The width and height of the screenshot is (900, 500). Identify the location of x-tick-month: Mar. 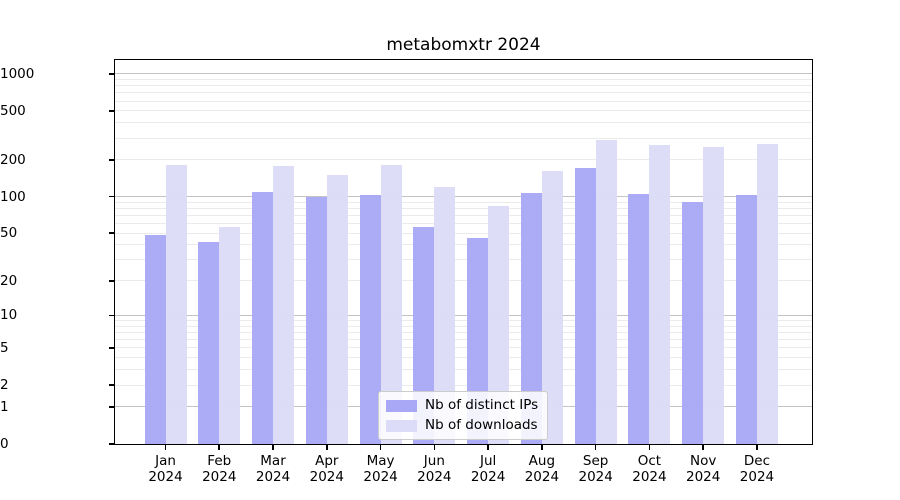
(273, 461).